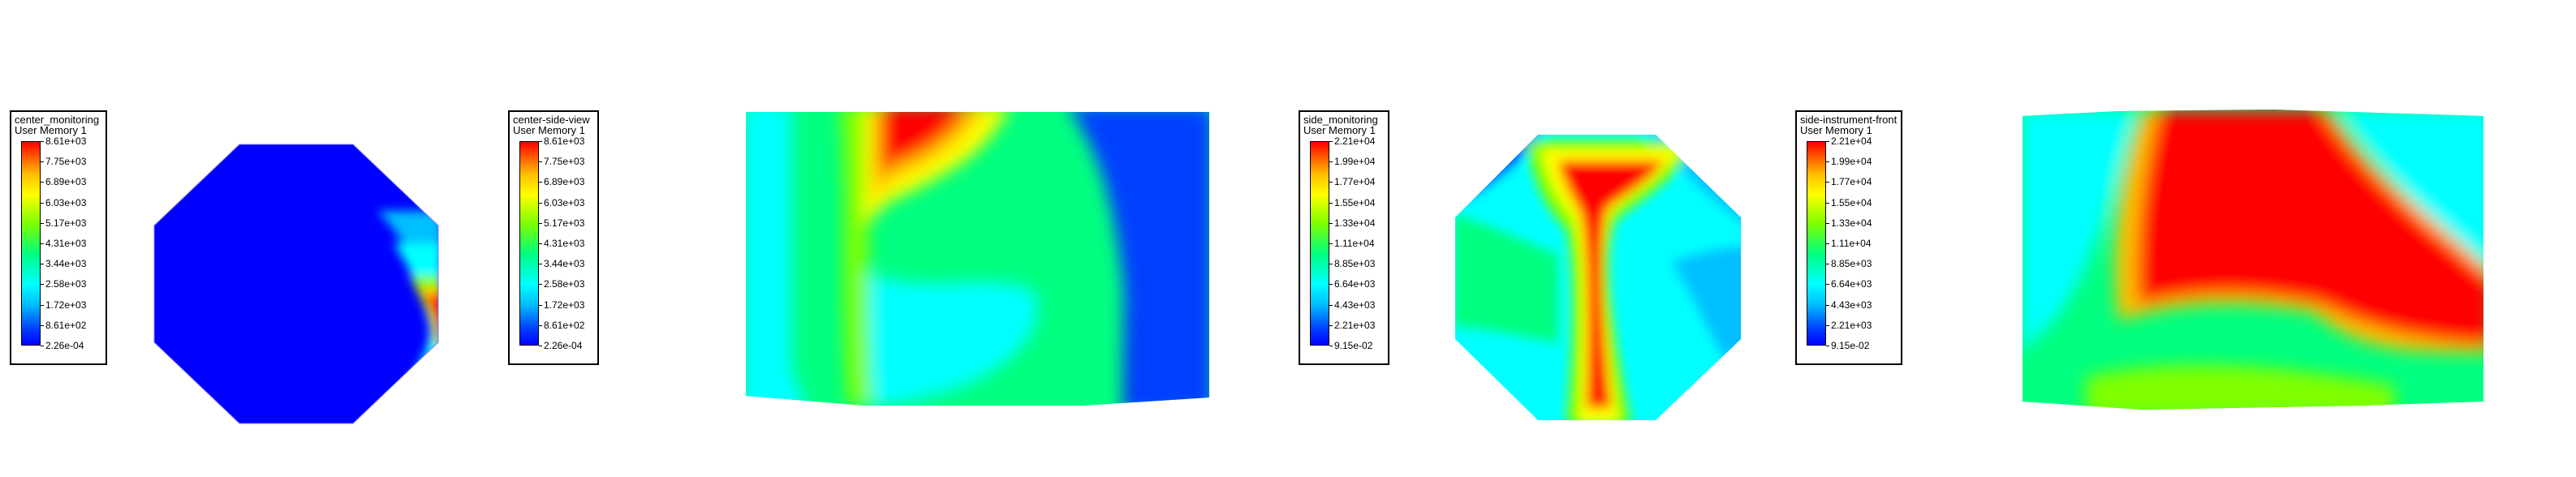 The height and width of the screenshot is (477, 2576). I want to click on side-instrument-front-field, so click(2252, 260).